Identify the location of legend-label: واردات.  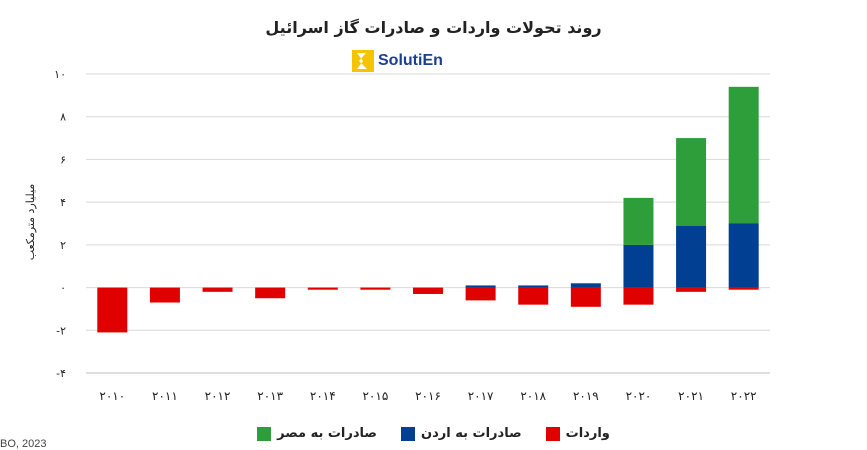
(587, 433).